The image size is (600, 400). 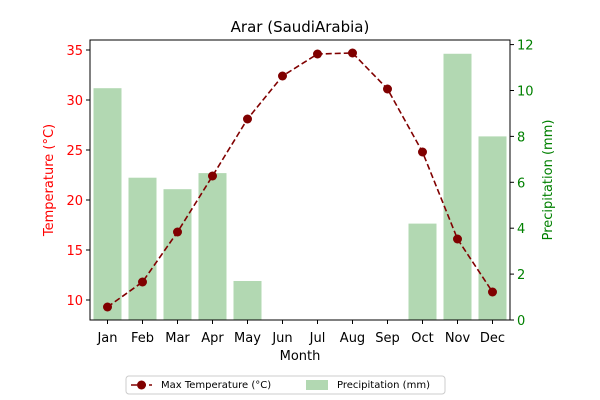 I want to click on x-tick-label: Oct, so click(x=422, y=338).